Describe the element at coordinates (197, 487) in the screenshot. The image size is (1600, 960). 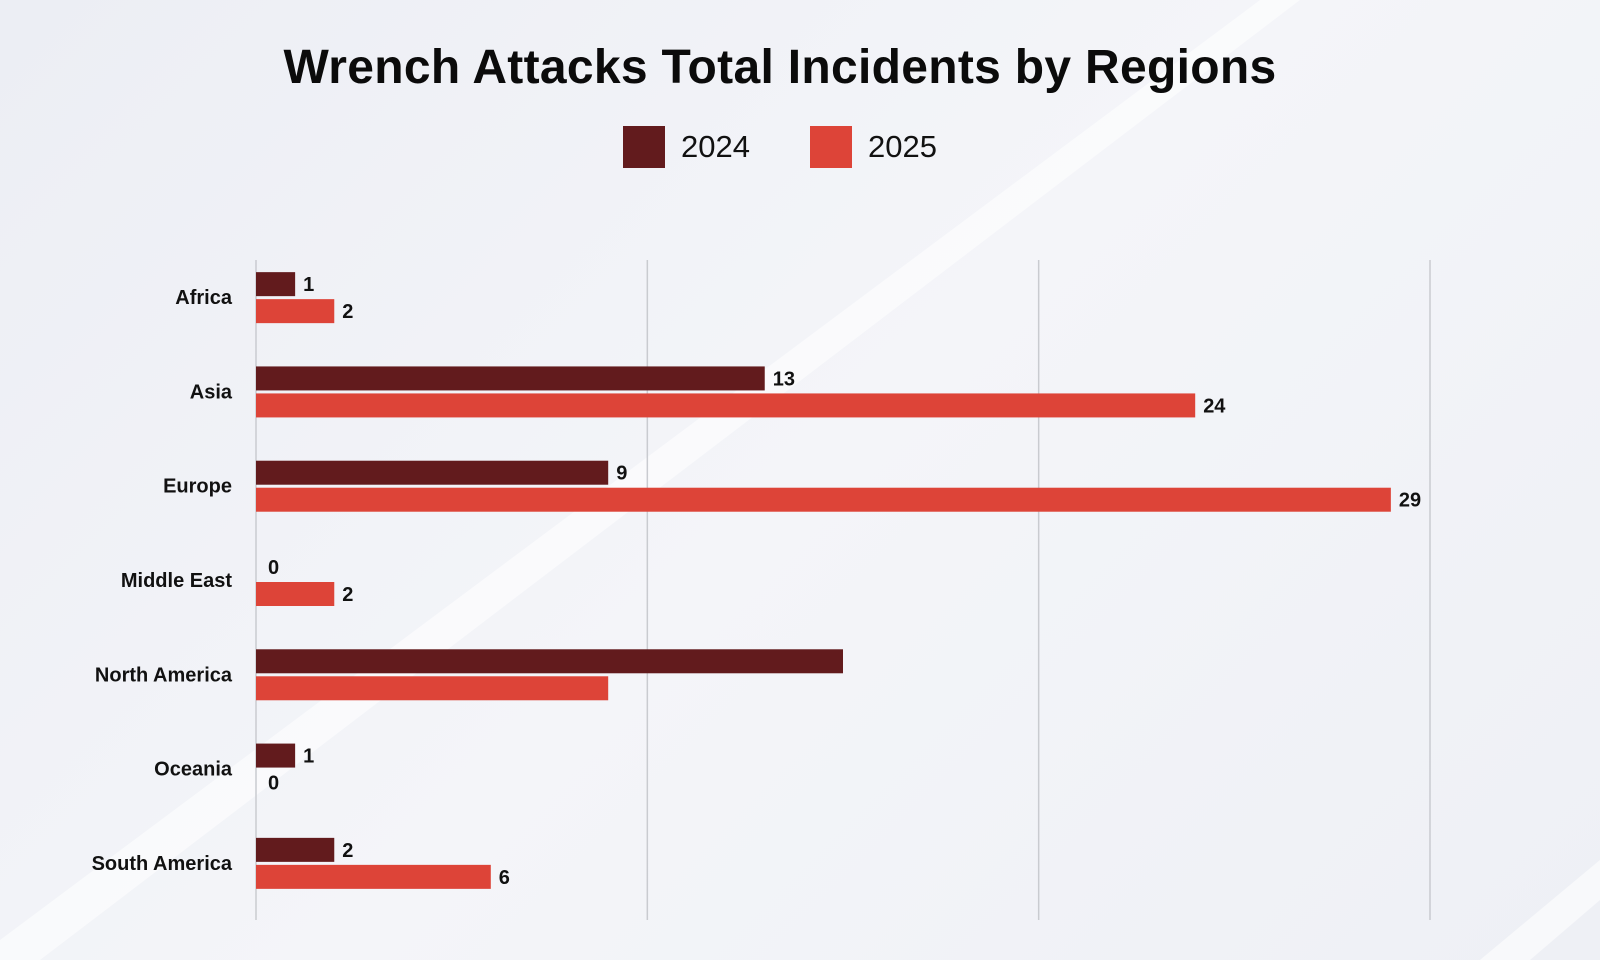
I see `category-label: Europe` at that location.